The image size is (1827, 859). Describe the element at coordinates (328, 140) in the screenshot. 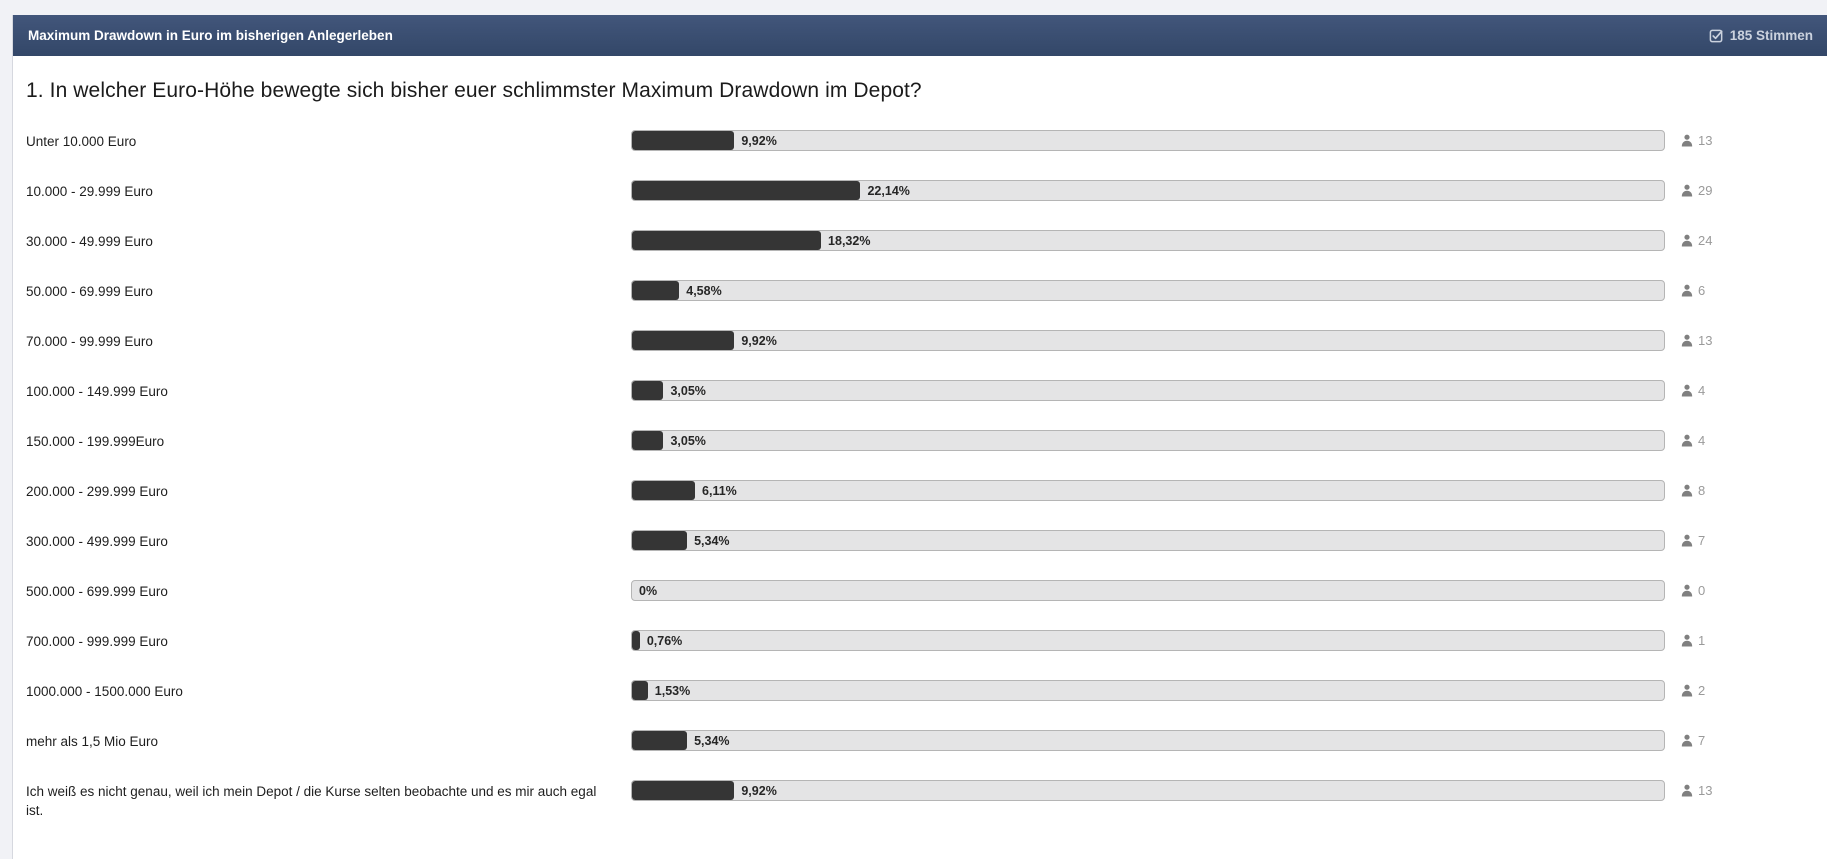

I see `poll-option-label: Unter 10.000 Euro` at that location.